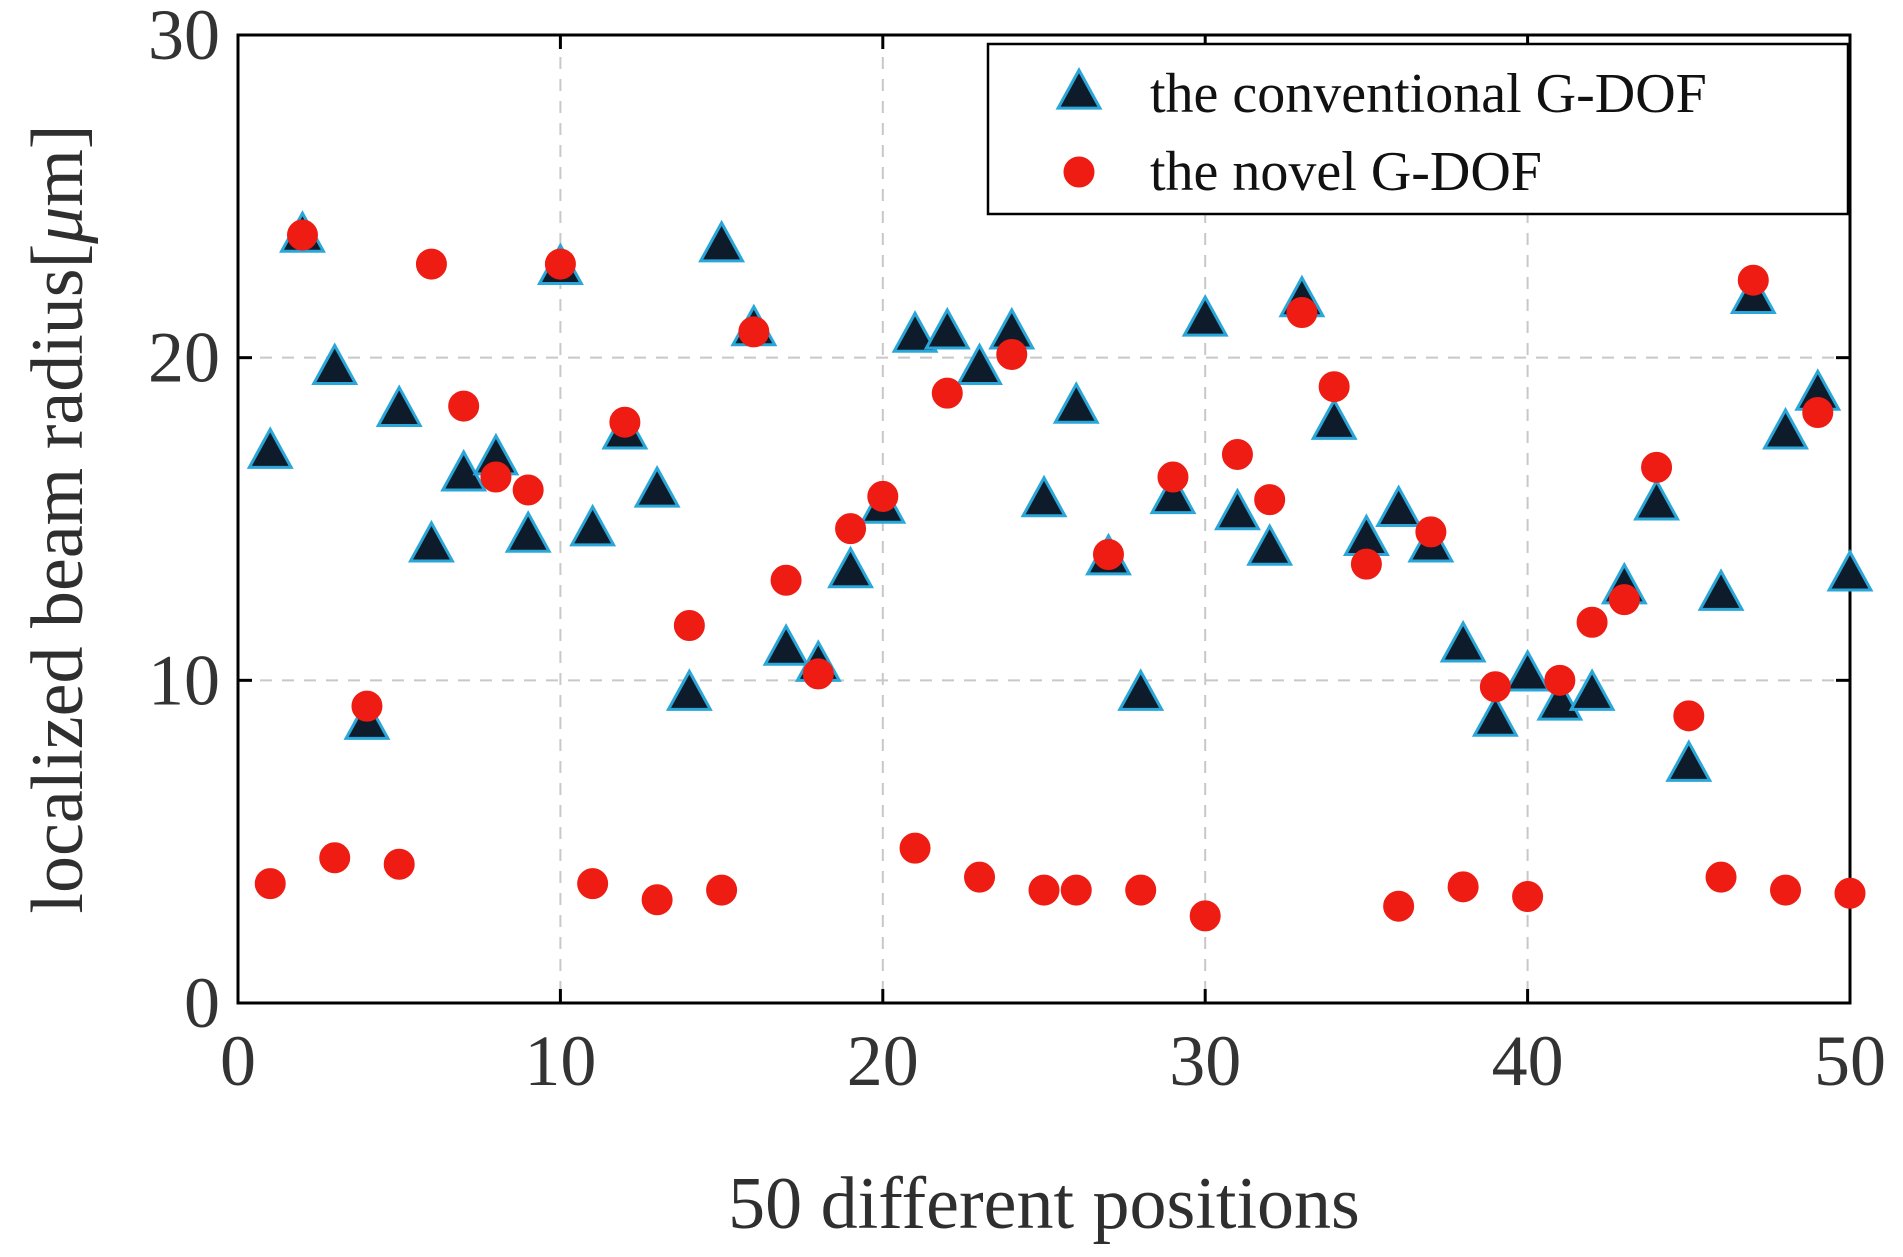 This screenshot has width=1903, height=1257. I want to click on legend-circle-icon, so click(1079, 172).